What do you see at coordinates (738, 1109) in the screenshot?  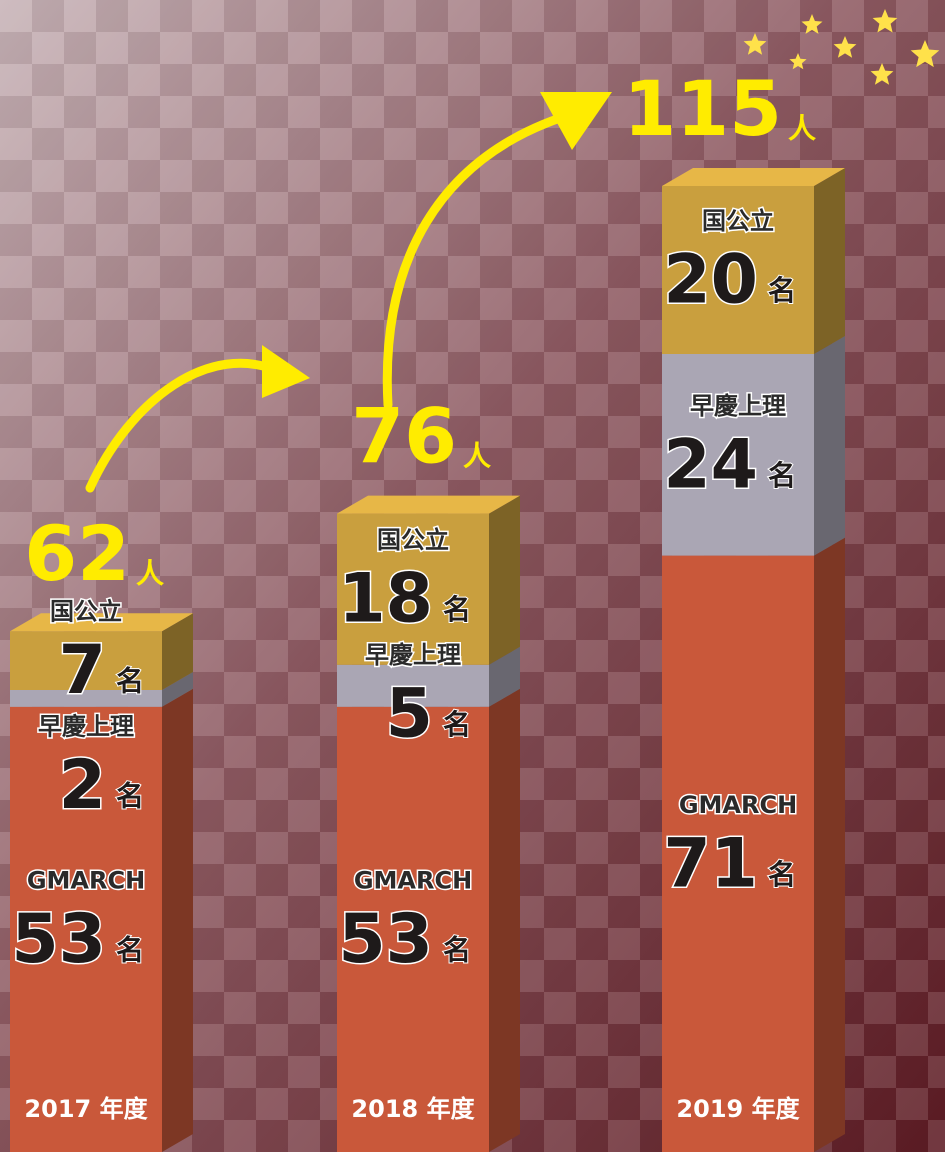 I see `x-tick-label: 2019 年度` at bounding box center [738, 1109].